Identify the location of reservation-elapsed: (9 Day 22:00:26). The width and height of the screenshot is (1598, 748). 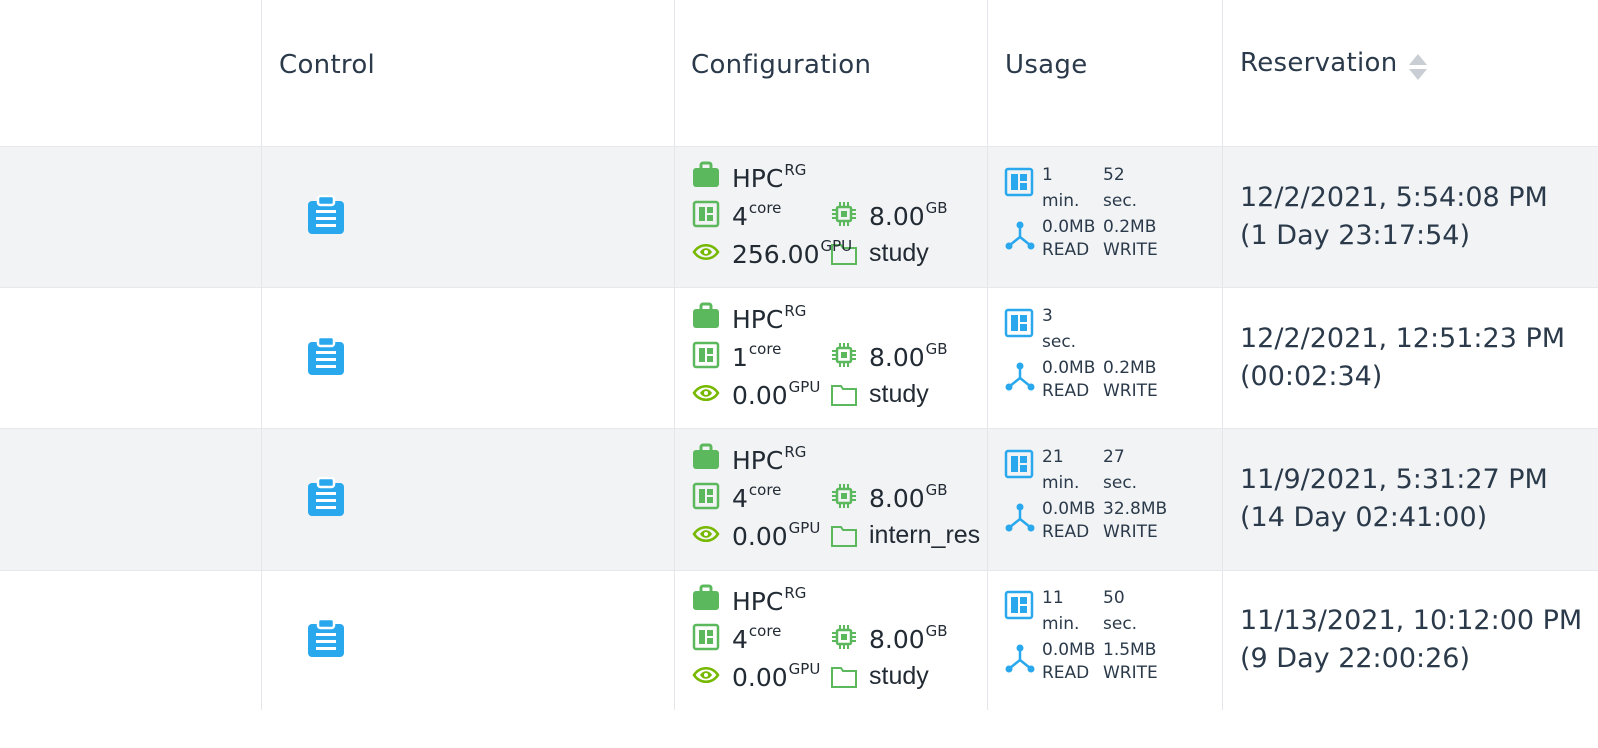
(1355, 658).